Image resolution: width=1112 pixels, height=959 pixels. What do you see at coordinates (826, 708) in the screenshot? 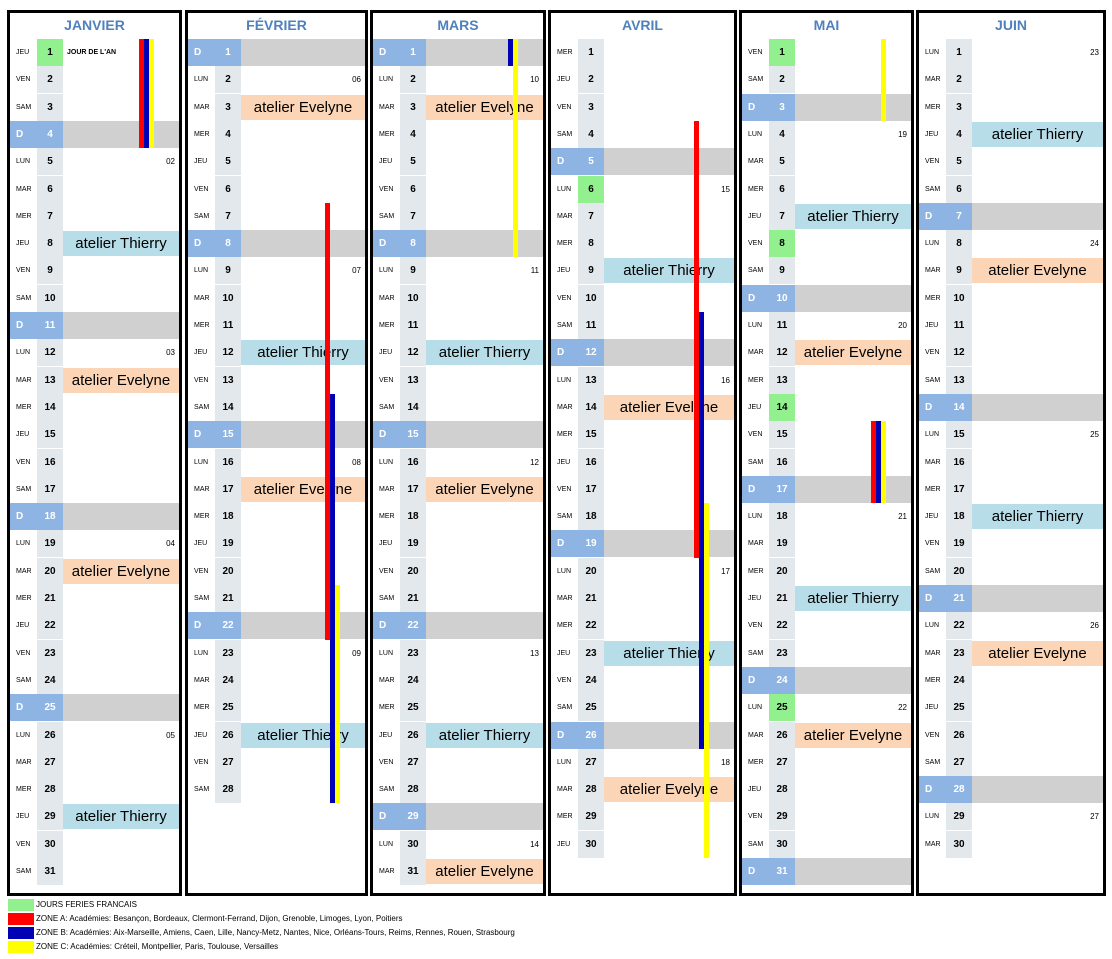
I see `day-row: LUN 25 22` at bounding box center [826, 708].